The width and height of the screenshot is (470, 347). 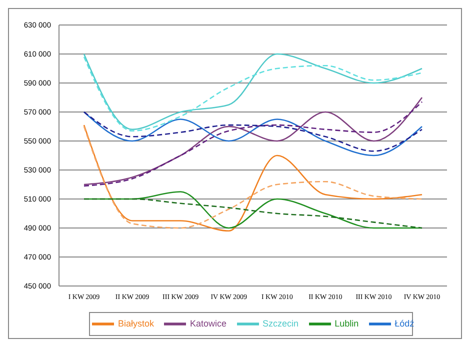 What do you see at coordinates (253, 213) in the screenshot?
I see `line-series` at bounding box center [253, 213].